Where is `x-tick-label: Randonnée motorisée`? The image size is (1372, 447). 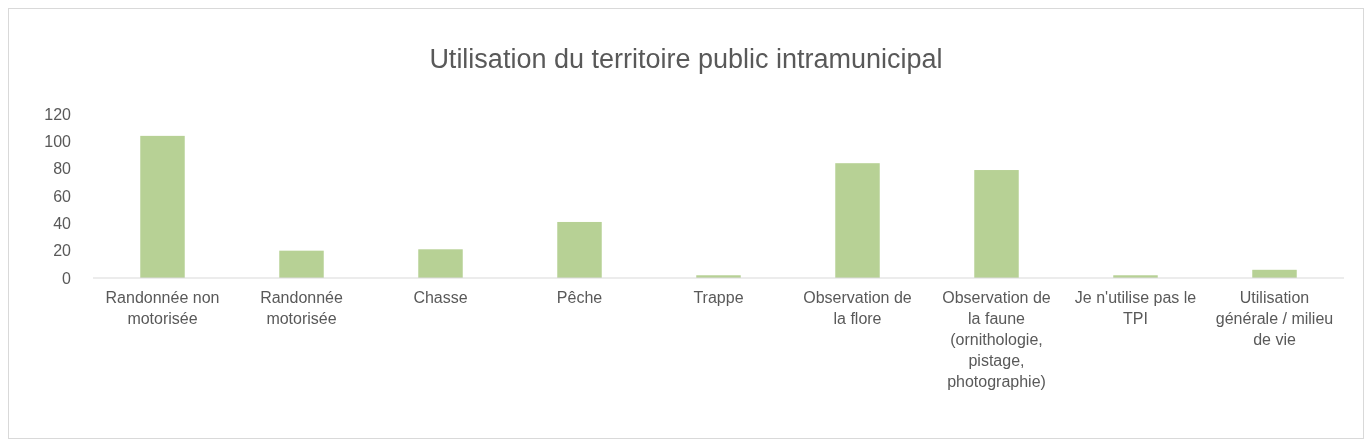
x-tick-label: Randonnée motorisée is located at coordinates (301, 308).